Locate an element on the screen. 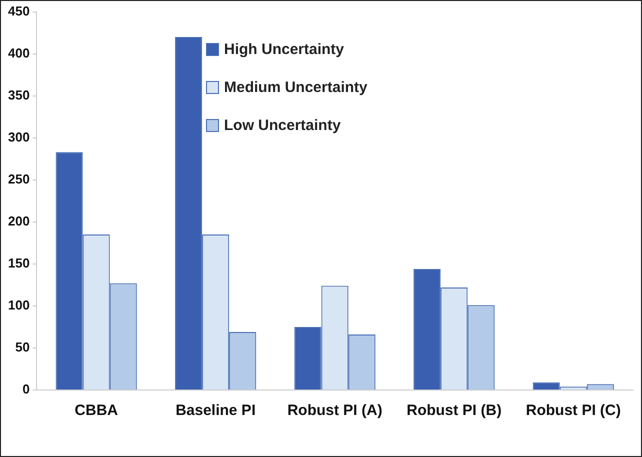 The image size is (642, 457). x-tick-label: CBBA is located at coordinates (96, 411).